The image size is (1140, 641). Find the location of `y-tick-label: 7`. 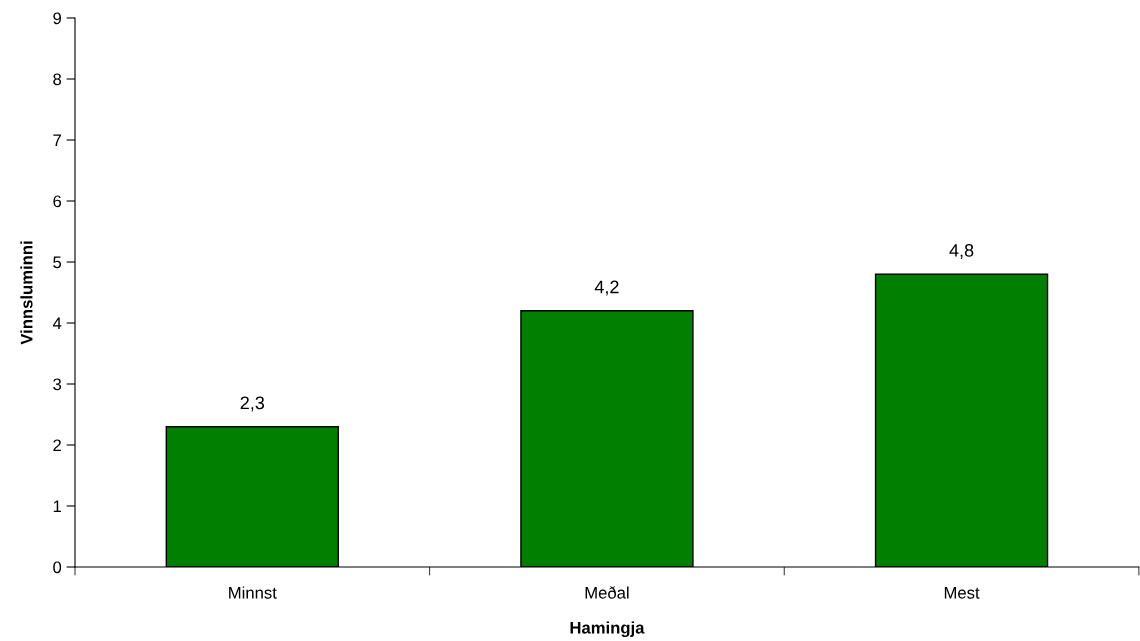

y-tick-label: 7 is located at coordinates (57, 140).